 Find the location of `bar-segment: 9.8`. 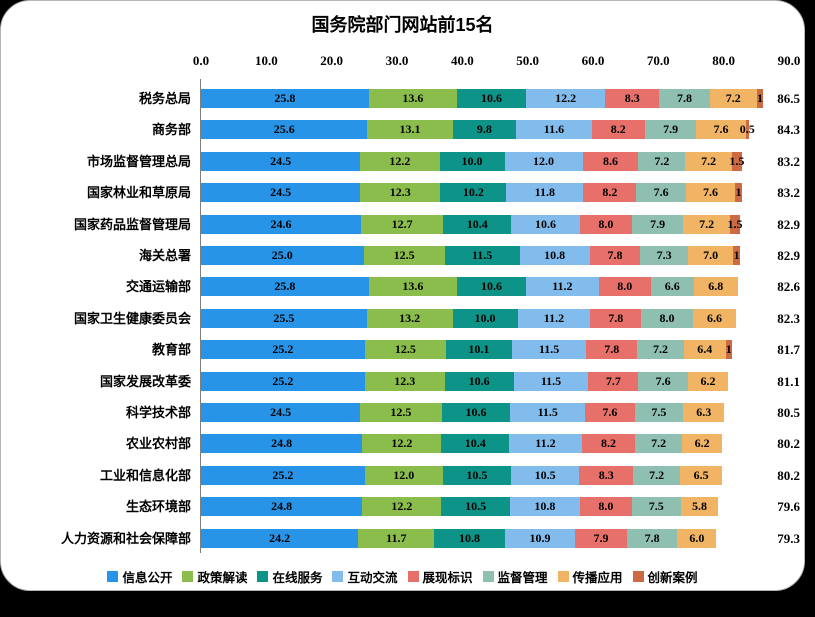

bar-segment: 9.8 is located at coordinates (484, 130).